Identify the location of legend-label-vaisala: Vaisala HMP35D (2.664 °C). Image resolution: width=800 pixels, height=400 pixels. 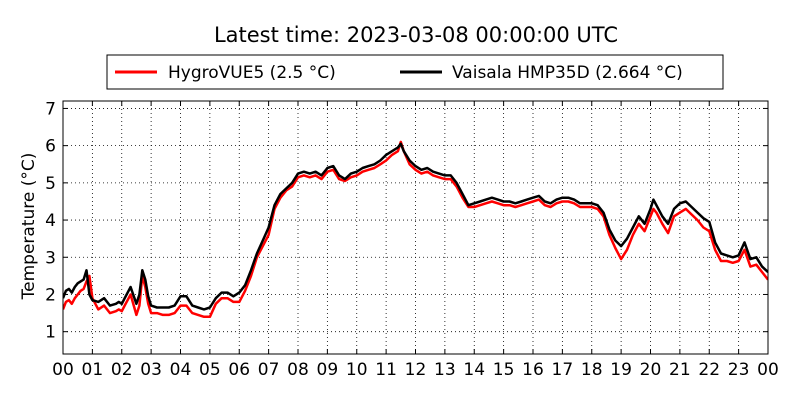
(567, 73).